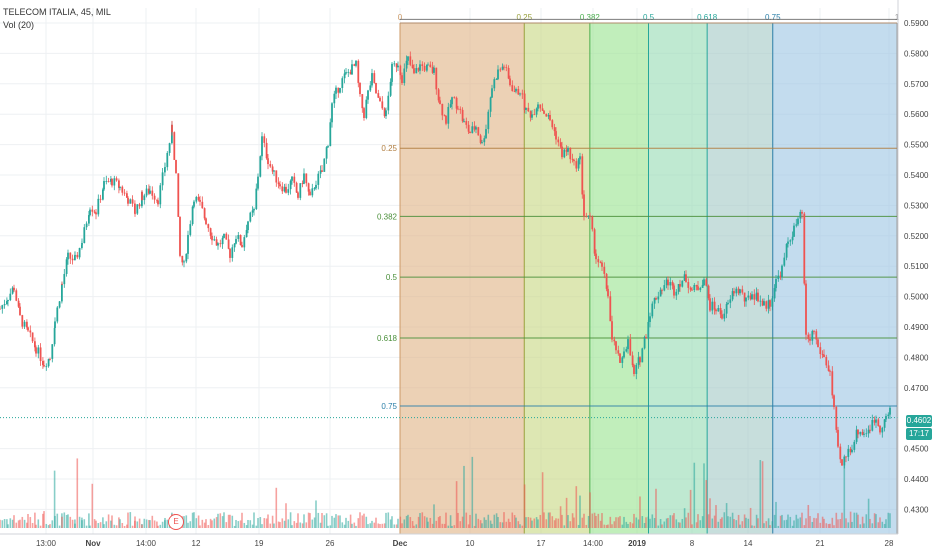 The width and height of the screenshot is (932, 555). I want to click on fib-level-label: 0.382, so click(387, 216).